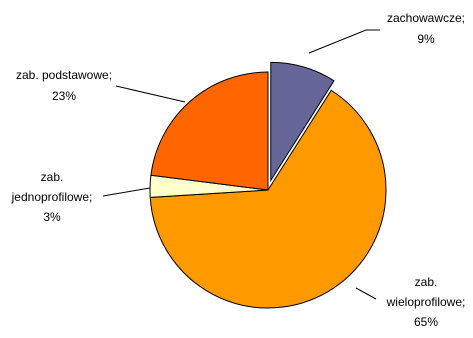 Image resolution: width=473 pixels, height=338 pixels. I want to click on leader-line-zab-jednoprofilowe, so click(126, 192).